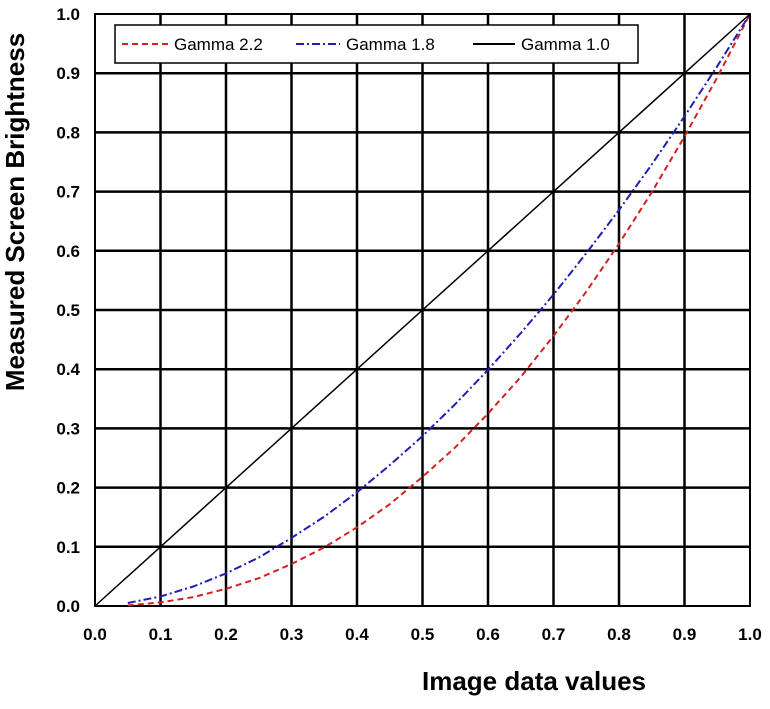 The width and height of the screenshot is (770, 709). I want to click on x-axis-title: Image data values, so click(534, 681).